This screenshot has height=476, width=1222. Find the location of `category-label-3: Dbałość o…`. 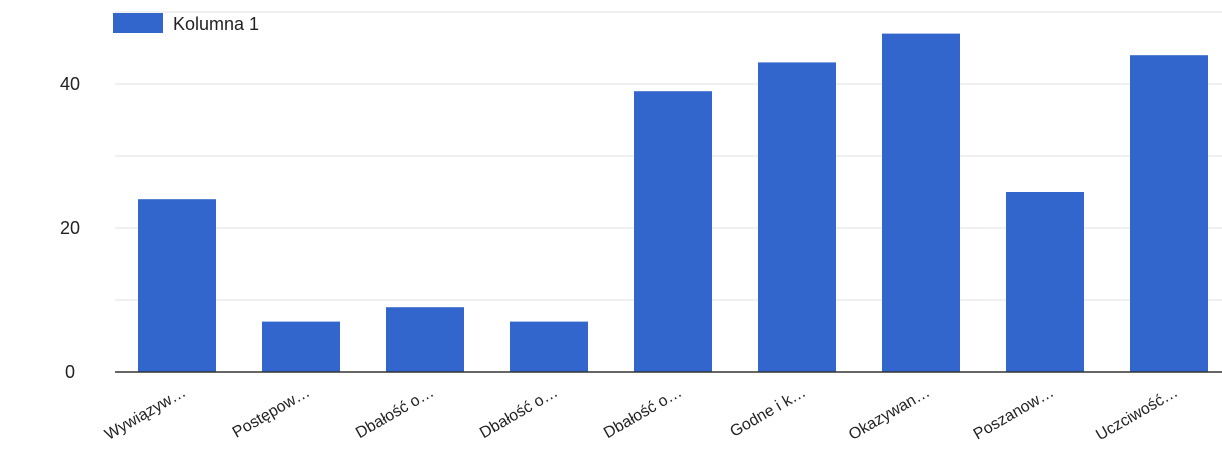

category-label-3: Dbałość o… is located at coordinates (519, 413).